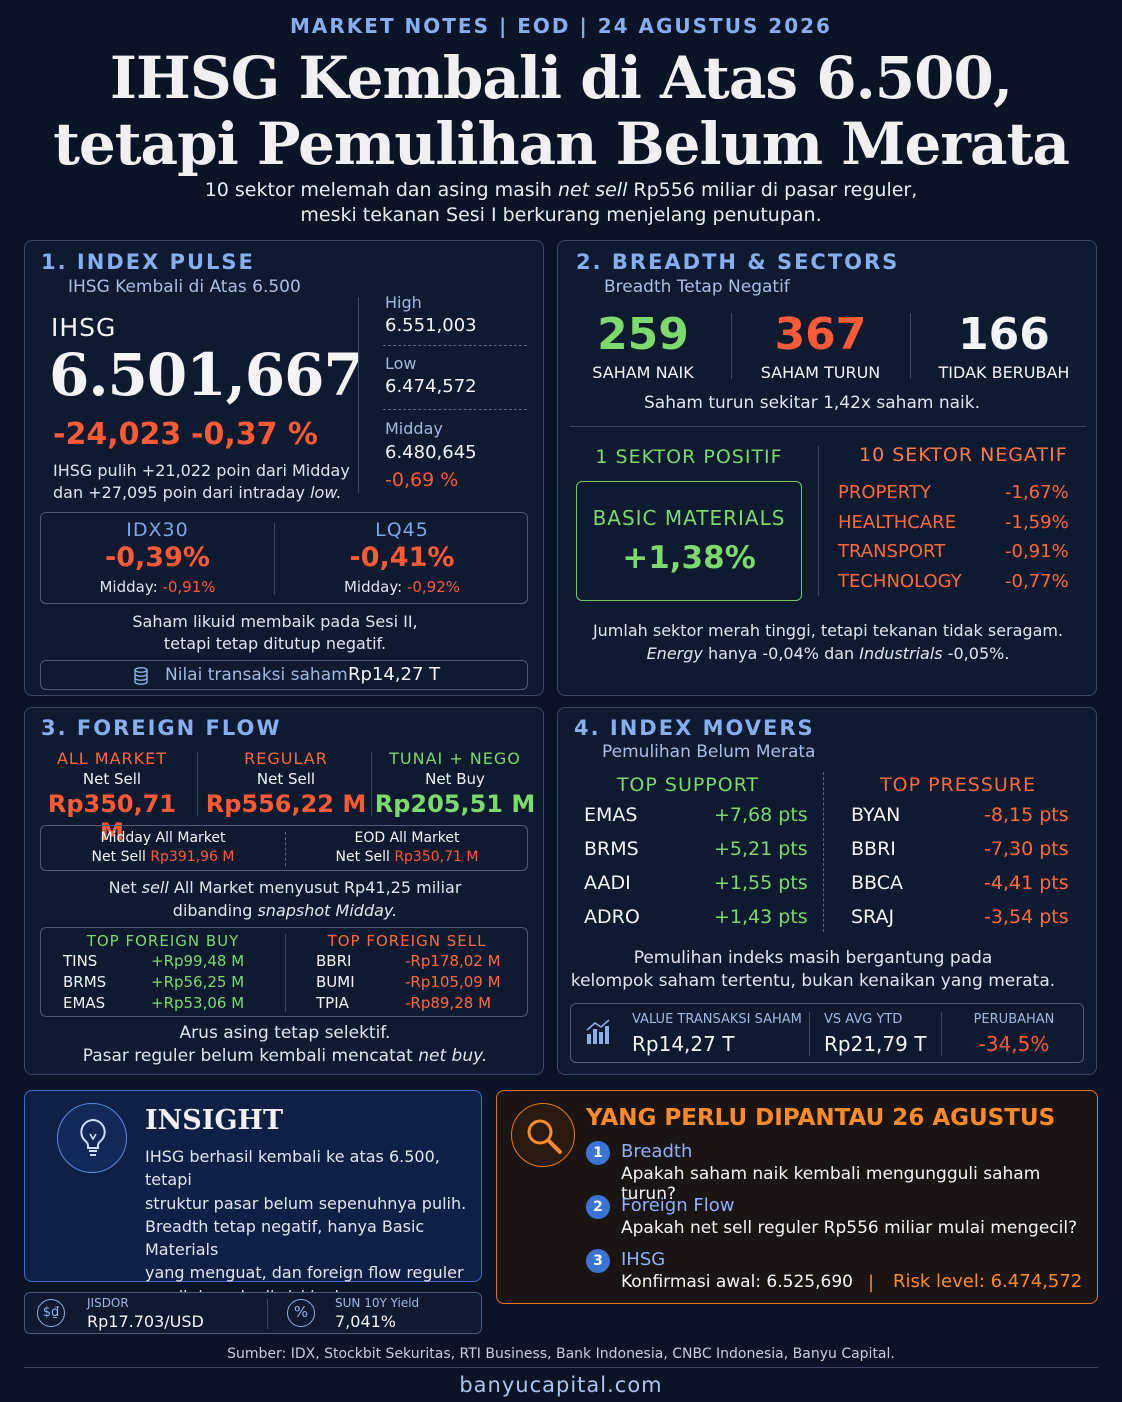  I want to click on lightbulb-icon, so click(93, 1137).